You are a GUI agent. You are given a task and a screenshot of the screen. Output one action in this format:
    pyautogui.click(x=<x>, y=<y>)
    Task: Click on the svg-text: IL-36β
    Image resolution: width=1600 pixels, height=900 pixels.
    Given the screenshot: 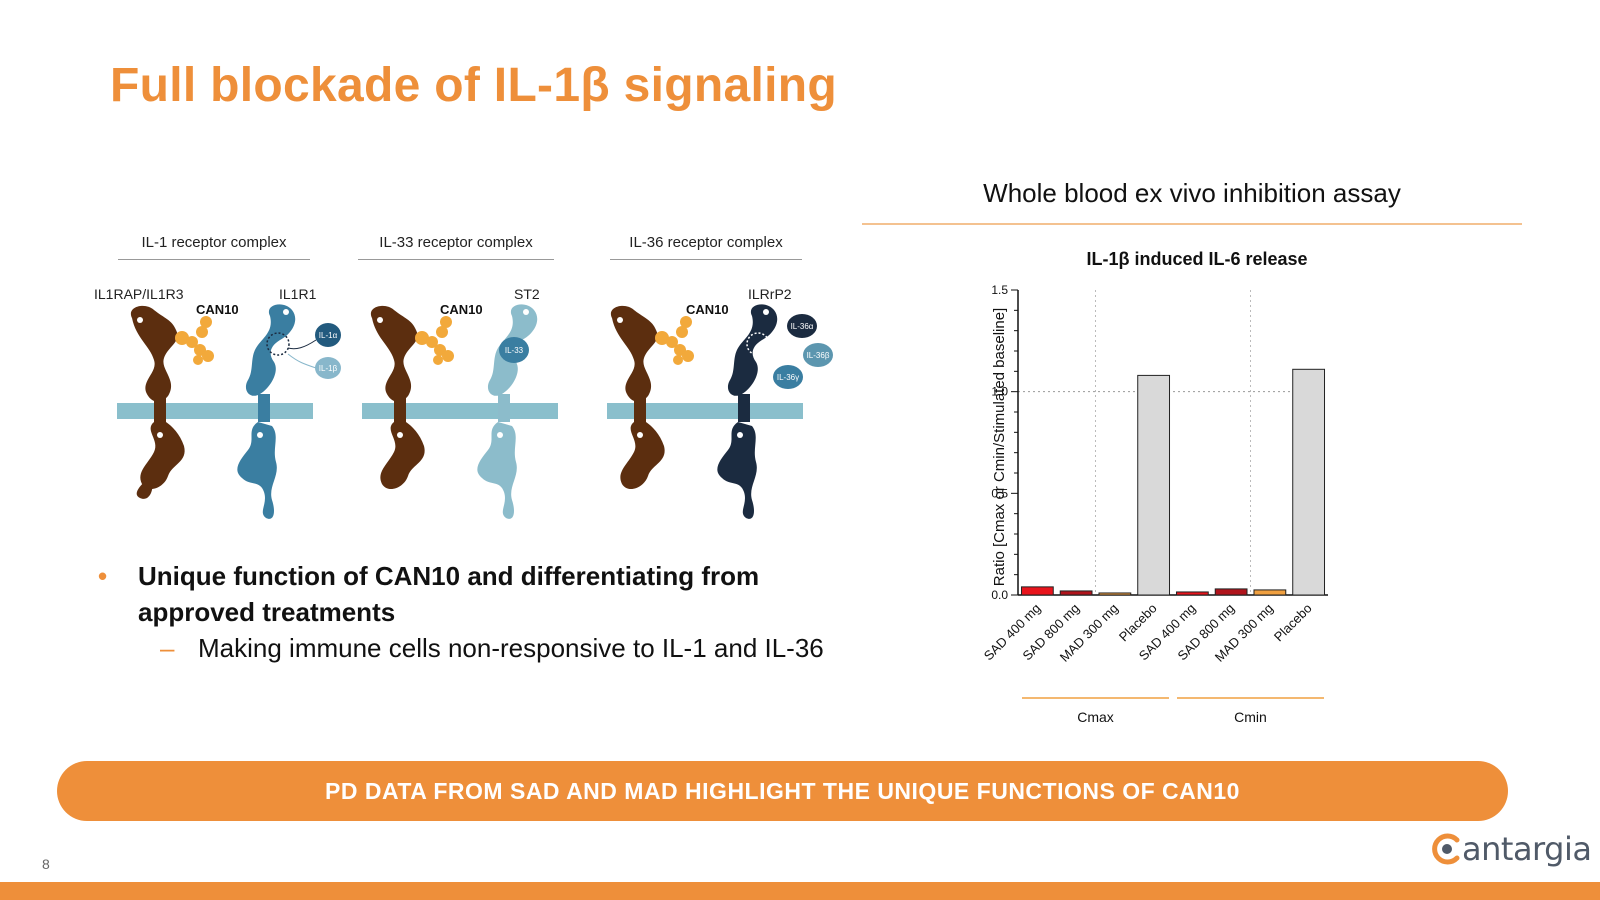 What is the action you would take?
    pyautogui.click(x=818, y=355)
    